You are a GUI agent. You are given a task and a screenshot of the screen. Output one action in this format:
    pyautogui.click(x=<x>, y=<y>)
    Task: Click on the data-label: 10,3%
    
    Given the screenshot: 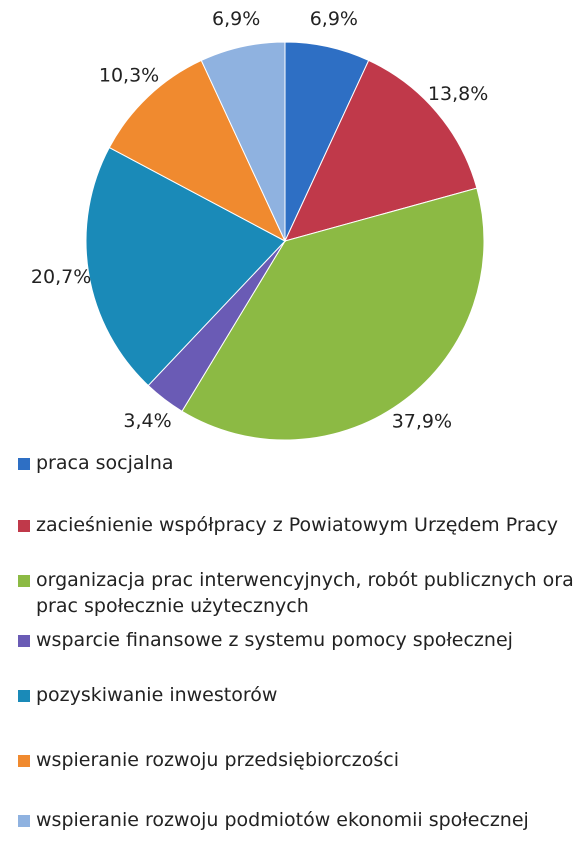 What is the action you would take?
    pyautogui.click(x=129, y=76)
    